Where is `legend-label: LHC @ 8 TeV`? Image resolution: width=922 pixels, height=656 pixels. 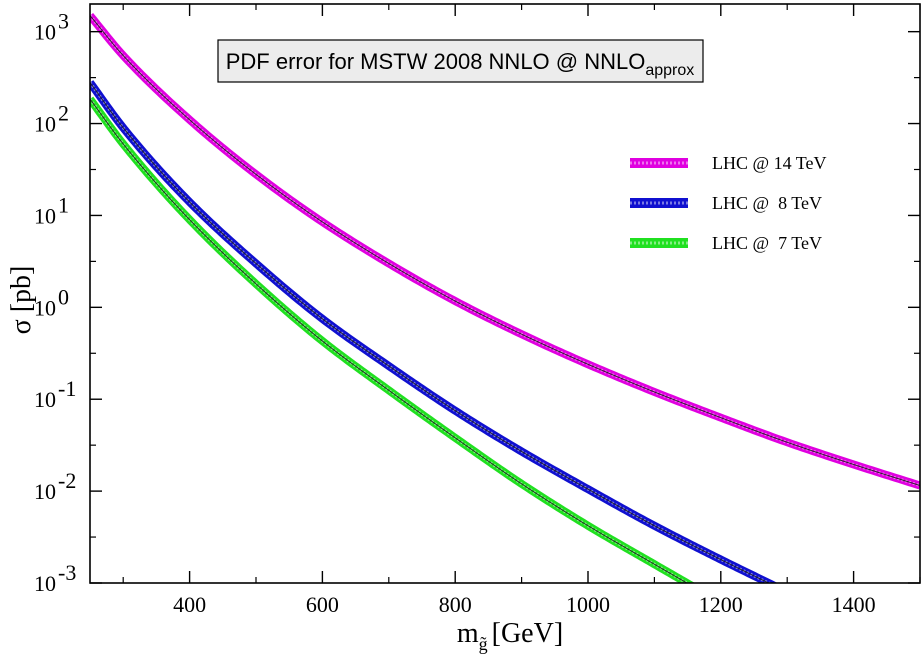
legend-label: LHC @ 8 TeV is located at coordinates (767, 203).